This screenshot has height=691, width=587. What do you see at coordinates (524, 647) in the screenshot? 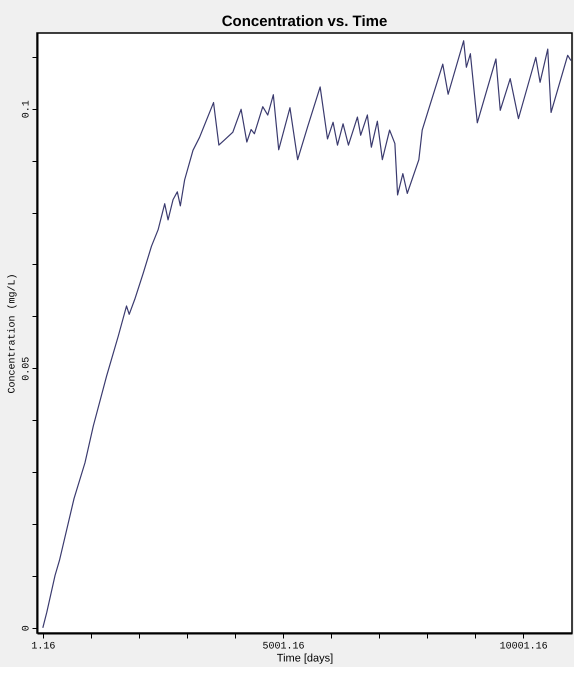
I see `x-tick-label: 10001.16` at bounding box center [524, 647].